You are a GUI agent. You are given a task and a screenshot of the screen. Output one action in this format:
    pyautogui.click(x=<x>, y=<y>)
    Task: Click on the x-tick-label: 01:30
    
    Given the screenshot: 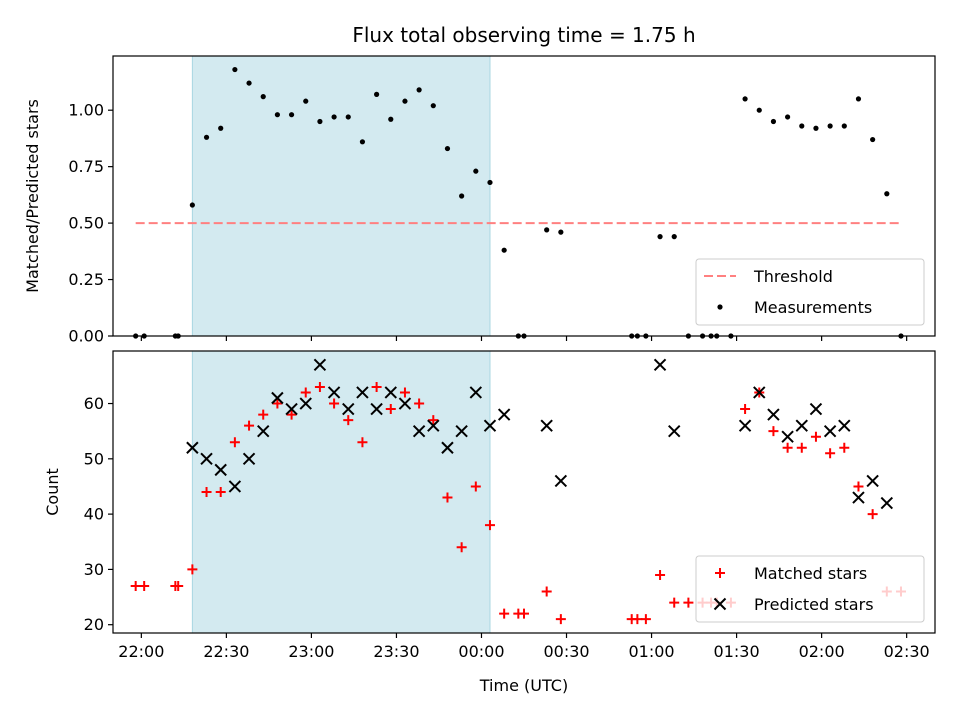 What is the action you would take?
    pyautogui.click(x=737, y=651)
    